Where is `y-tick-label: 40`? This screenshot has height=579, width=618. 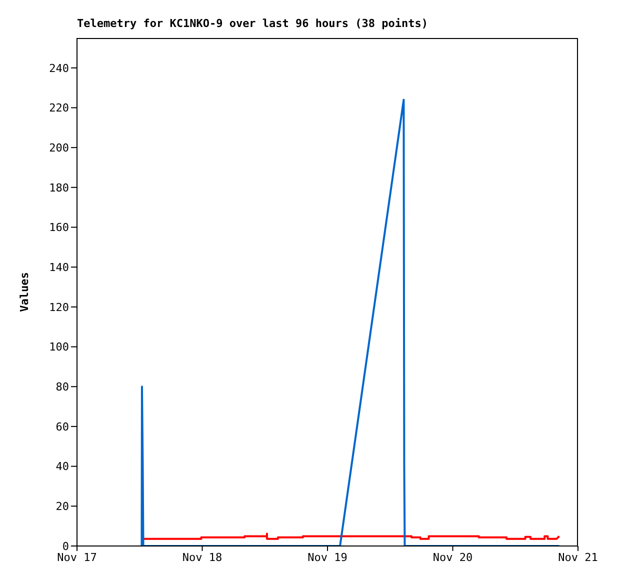 y-tick-label: 40 is located at coordinates (62, 467).